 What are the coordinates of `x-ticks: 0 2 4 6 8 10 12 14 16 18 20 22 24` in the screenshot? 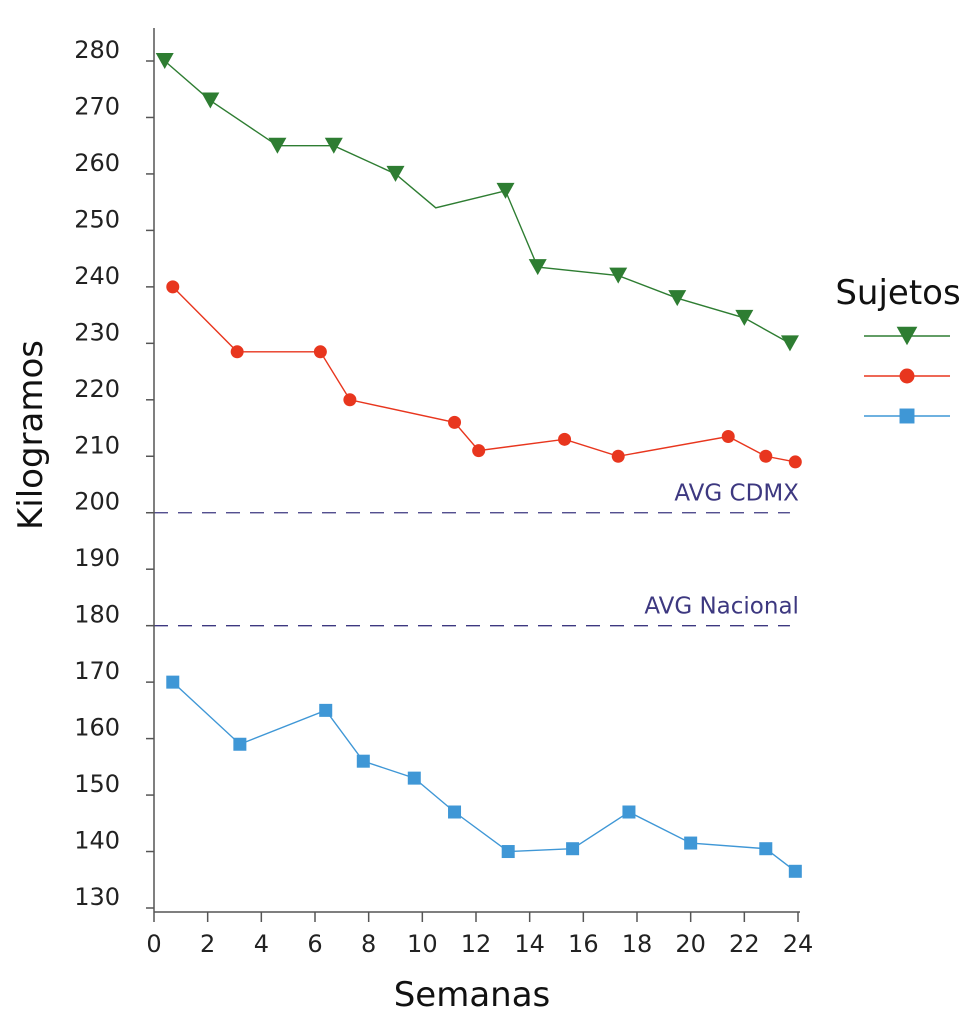 It's located at (479, 935).